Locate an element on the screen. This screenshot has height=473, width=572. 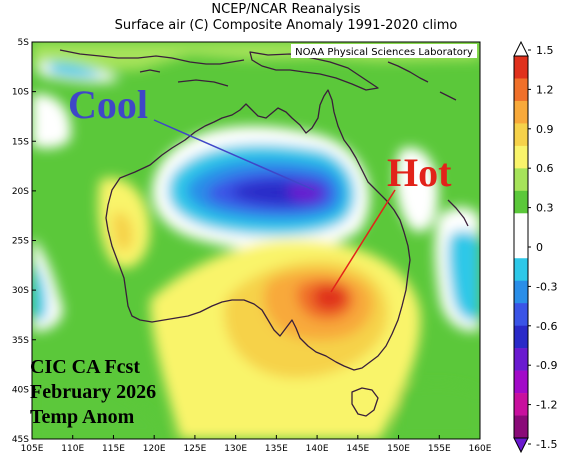
lon-tick-label: 155E is located at coordinates (439, 449).